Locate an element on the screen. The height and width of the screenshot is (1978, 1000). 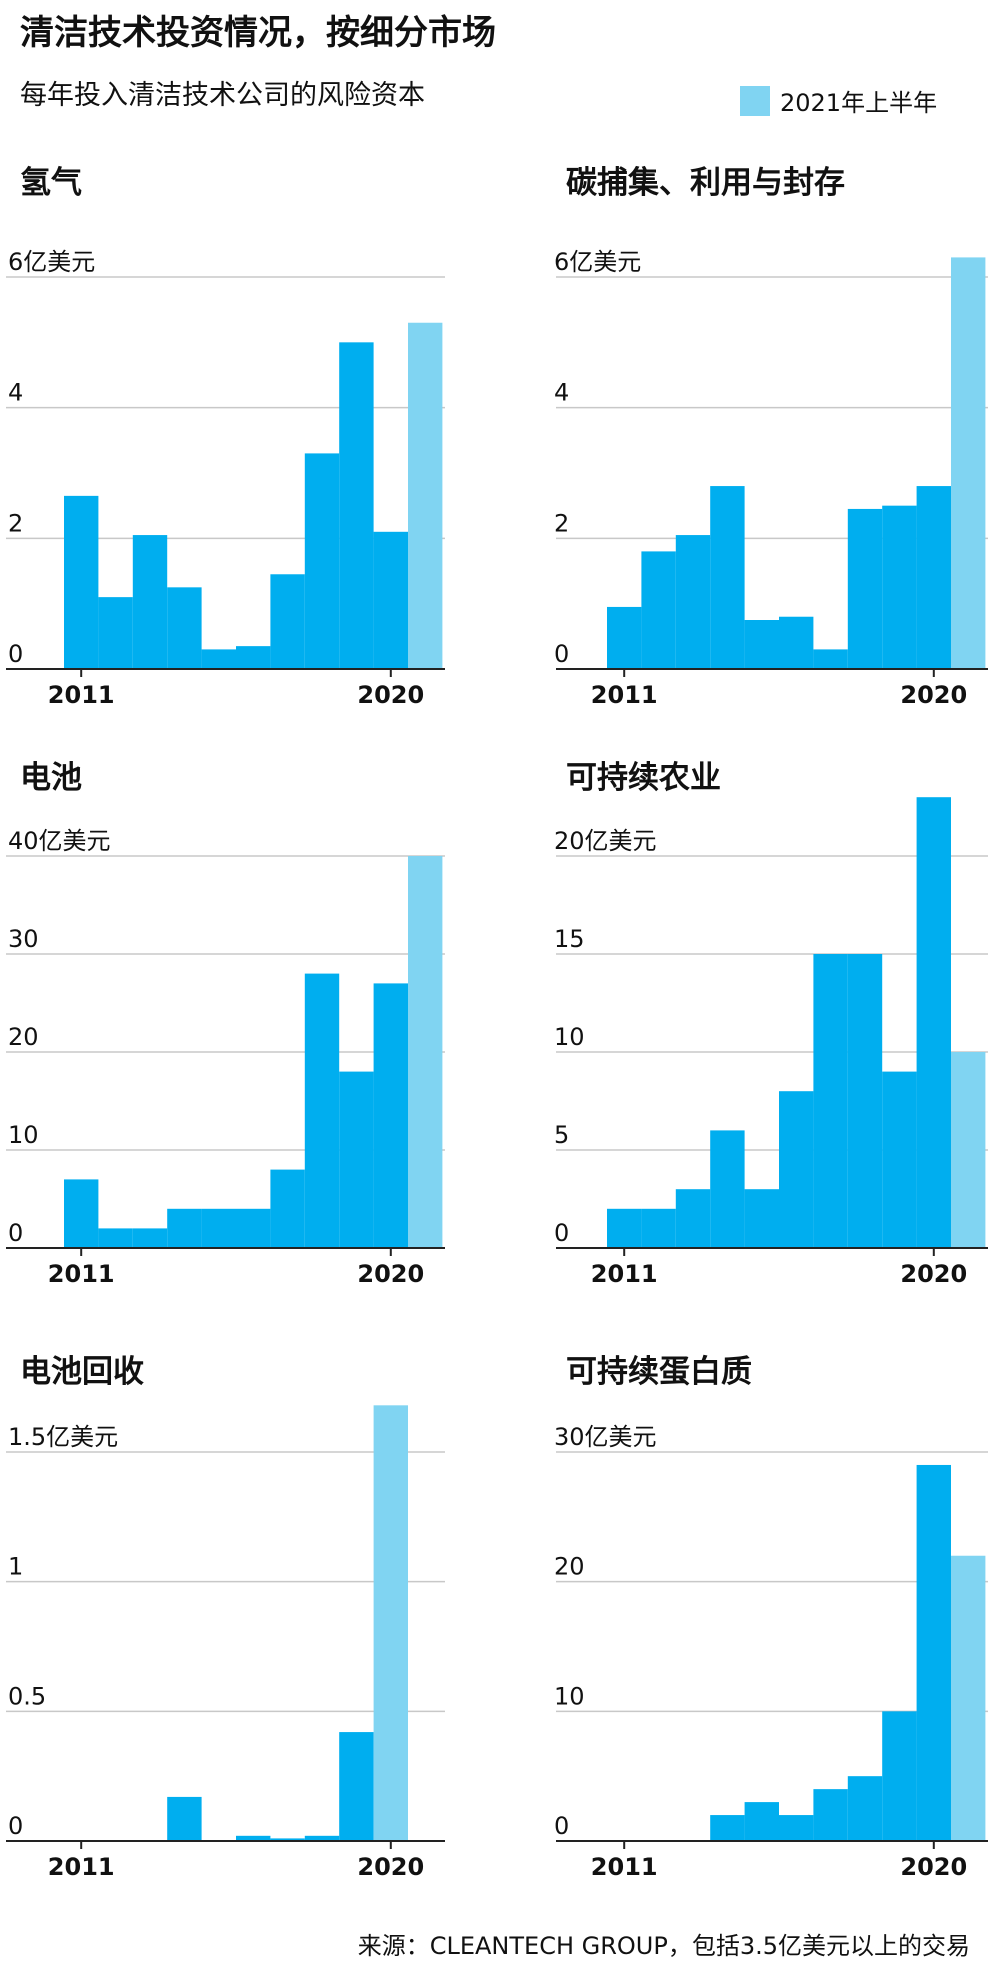
y-tick-label: 5 is located at coordinates (561, 1135).